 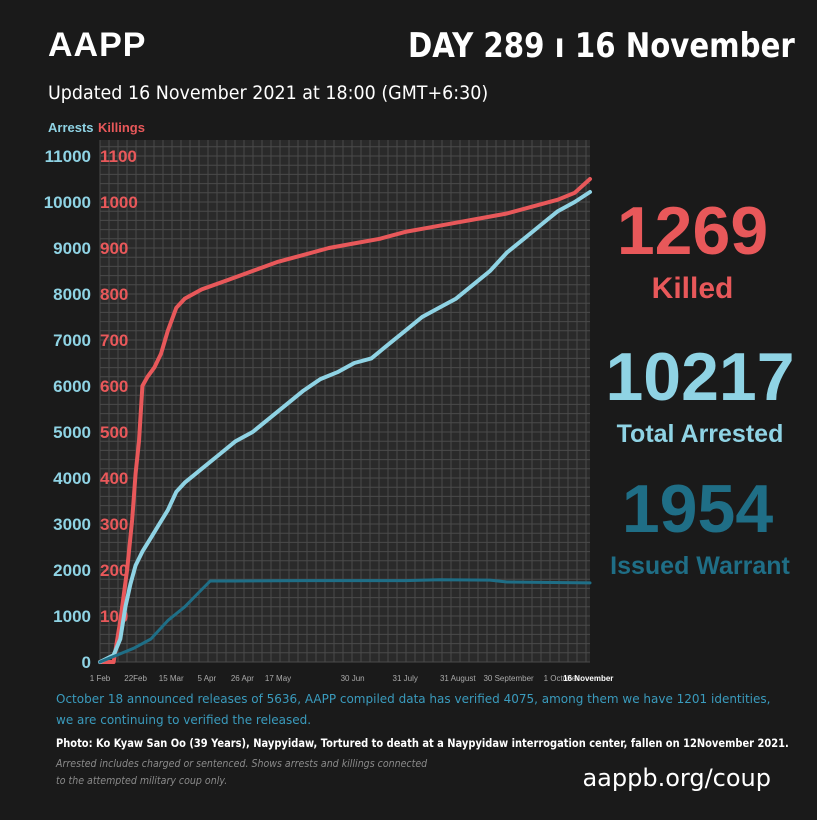 I want to click on arrests-tick-label: 4000, so click(x=72, y=478).